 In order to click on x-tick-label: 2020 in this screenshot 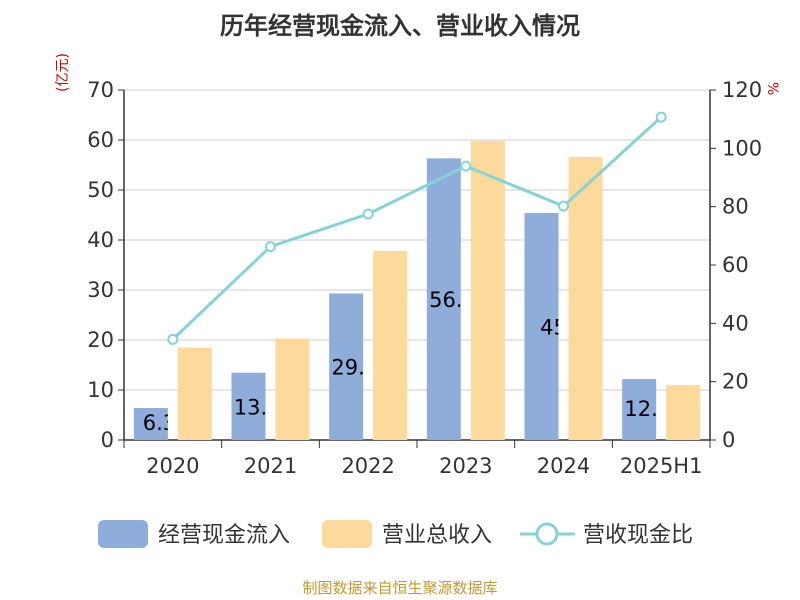, I will do `click(172, 466)`.